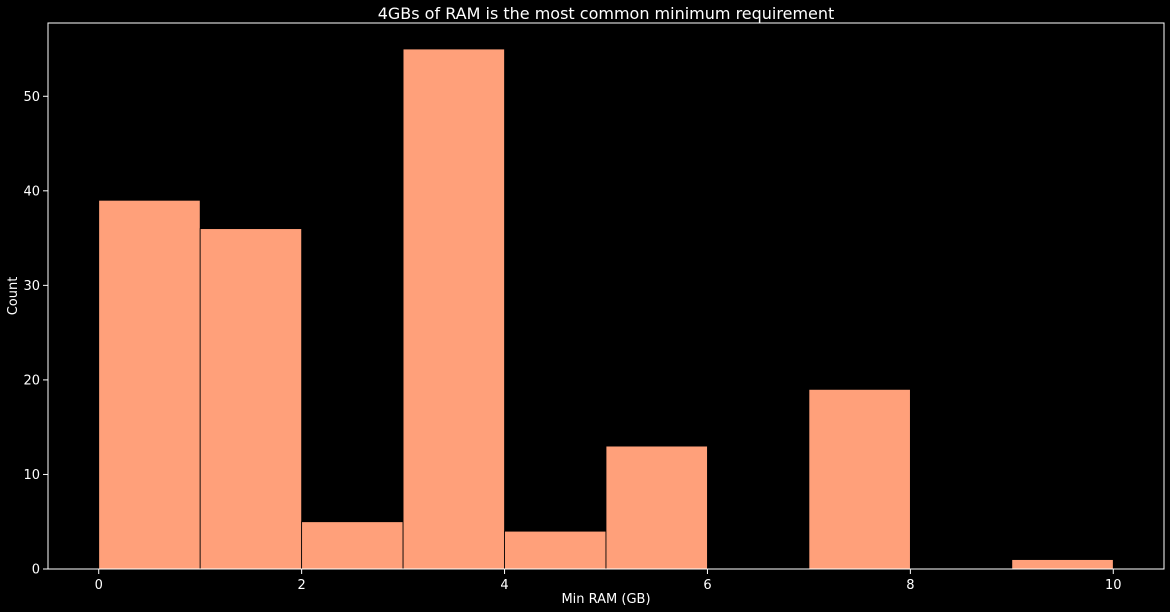 The width and height of the screenshot is (1170, 612). I want to click on x-tick-label-0: 0, so click(99, 585).